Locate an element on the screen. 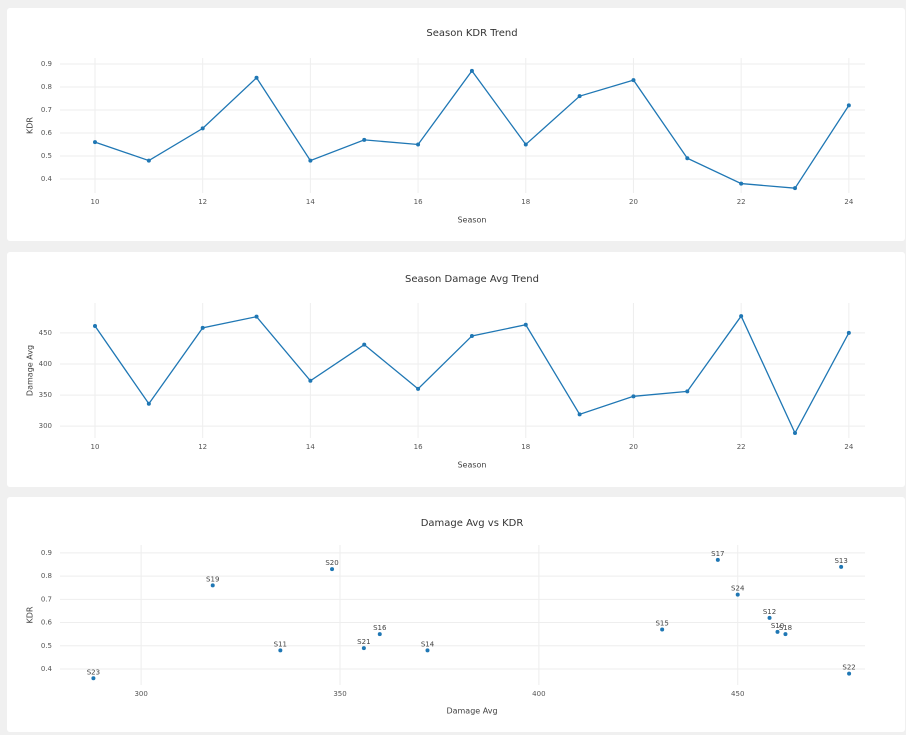 The height and width of the screenshot is (735, 906). y-tick-label: 450 is located at coordinates (45, 333).